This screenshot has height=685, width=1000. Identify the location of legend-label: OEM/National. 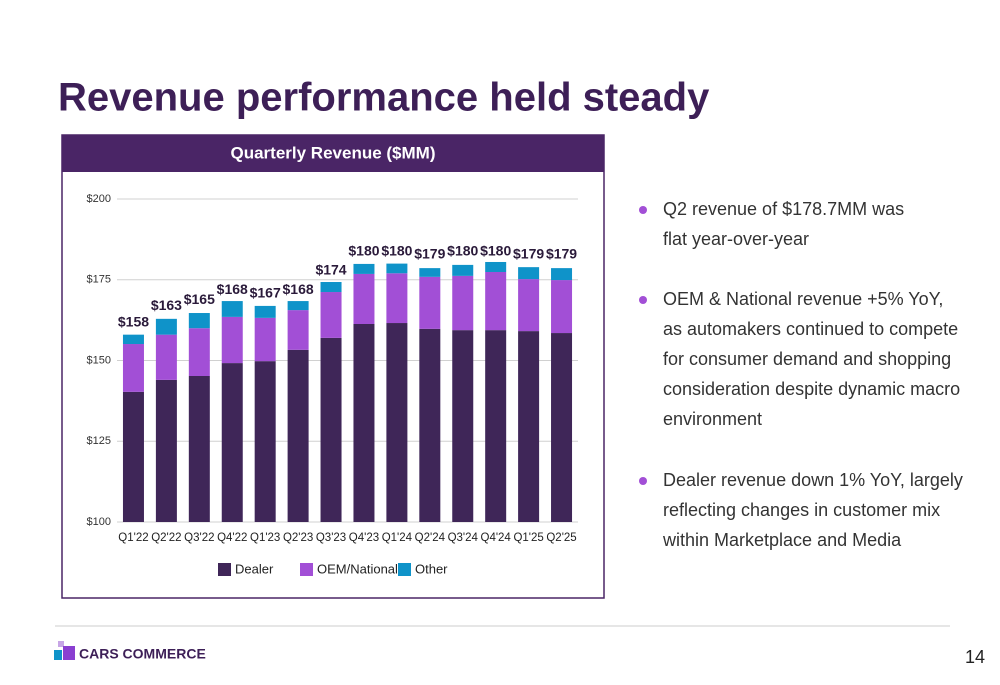
(357, 568).